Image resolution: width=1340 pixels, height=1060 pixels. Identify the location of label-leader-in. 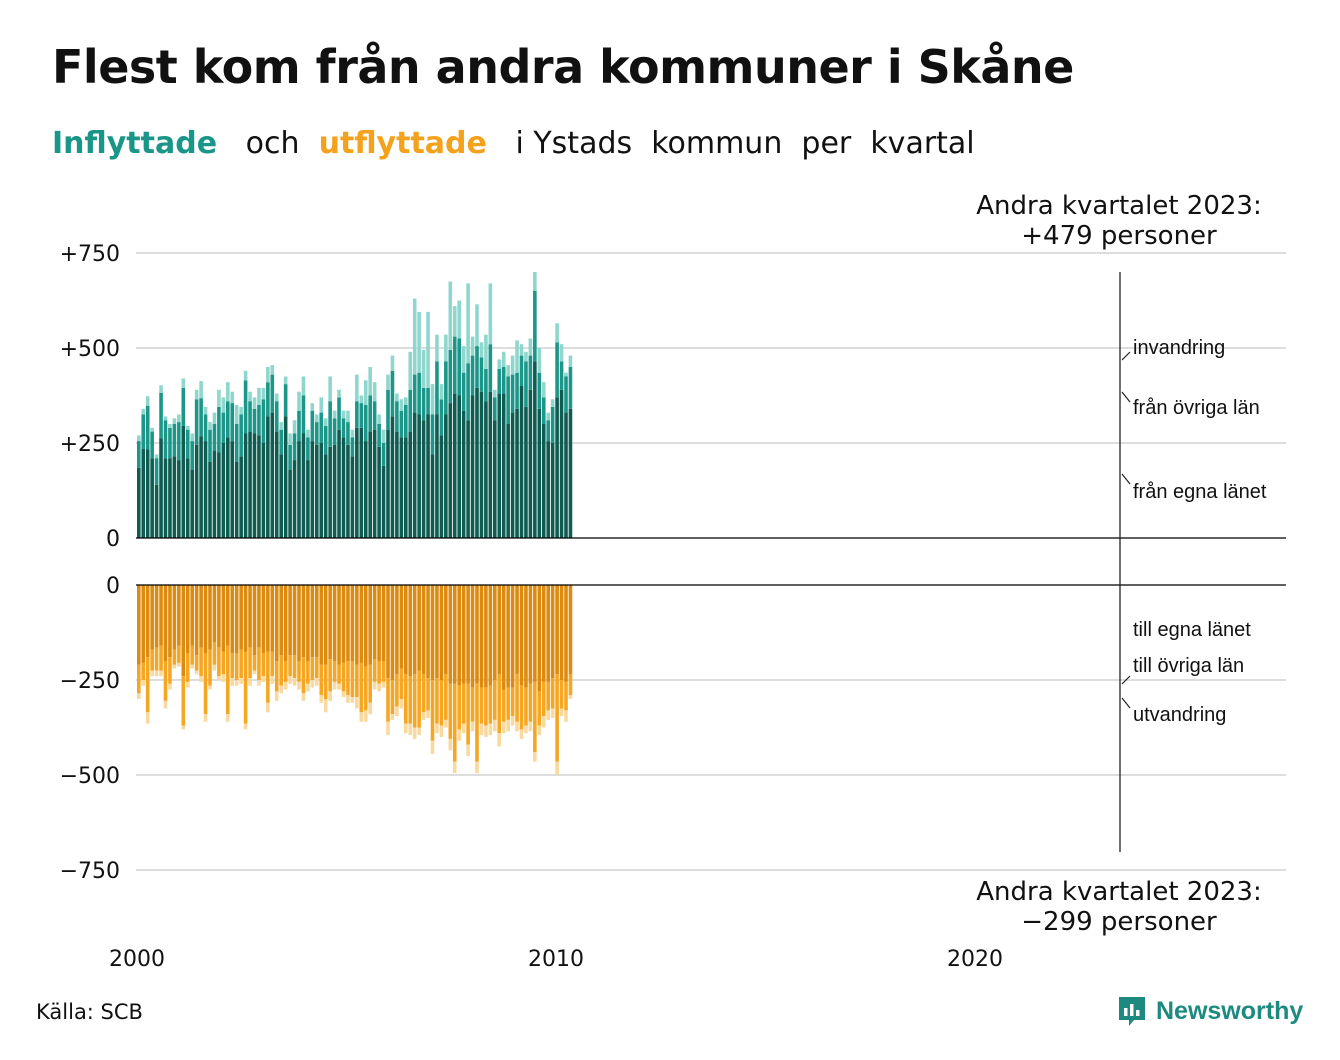
(1126, 356).